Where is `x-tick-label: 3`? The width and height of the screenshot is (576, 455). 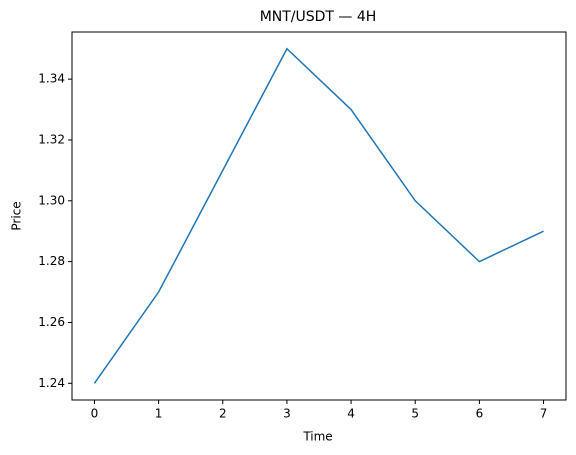
x-tick-label: 3 is located at coordinates (287, 414).